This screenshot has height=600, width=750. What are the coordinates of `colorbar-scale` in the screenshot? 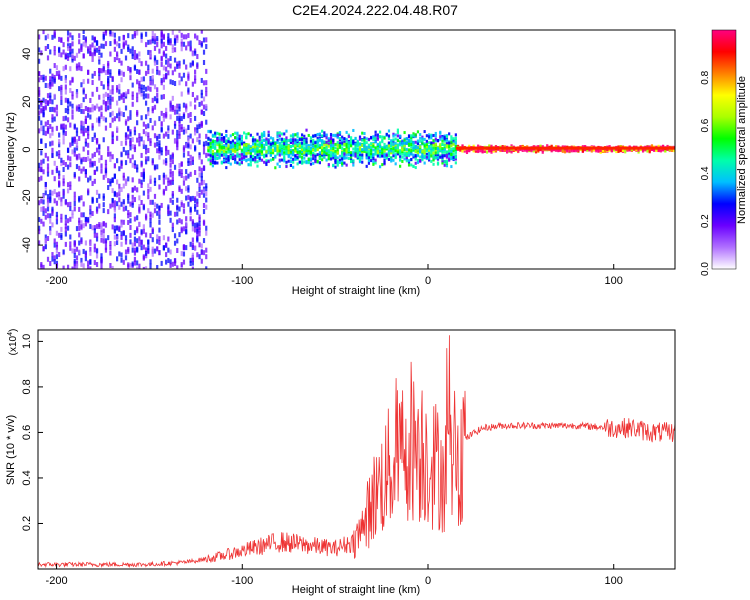 It's located at (724, 149).